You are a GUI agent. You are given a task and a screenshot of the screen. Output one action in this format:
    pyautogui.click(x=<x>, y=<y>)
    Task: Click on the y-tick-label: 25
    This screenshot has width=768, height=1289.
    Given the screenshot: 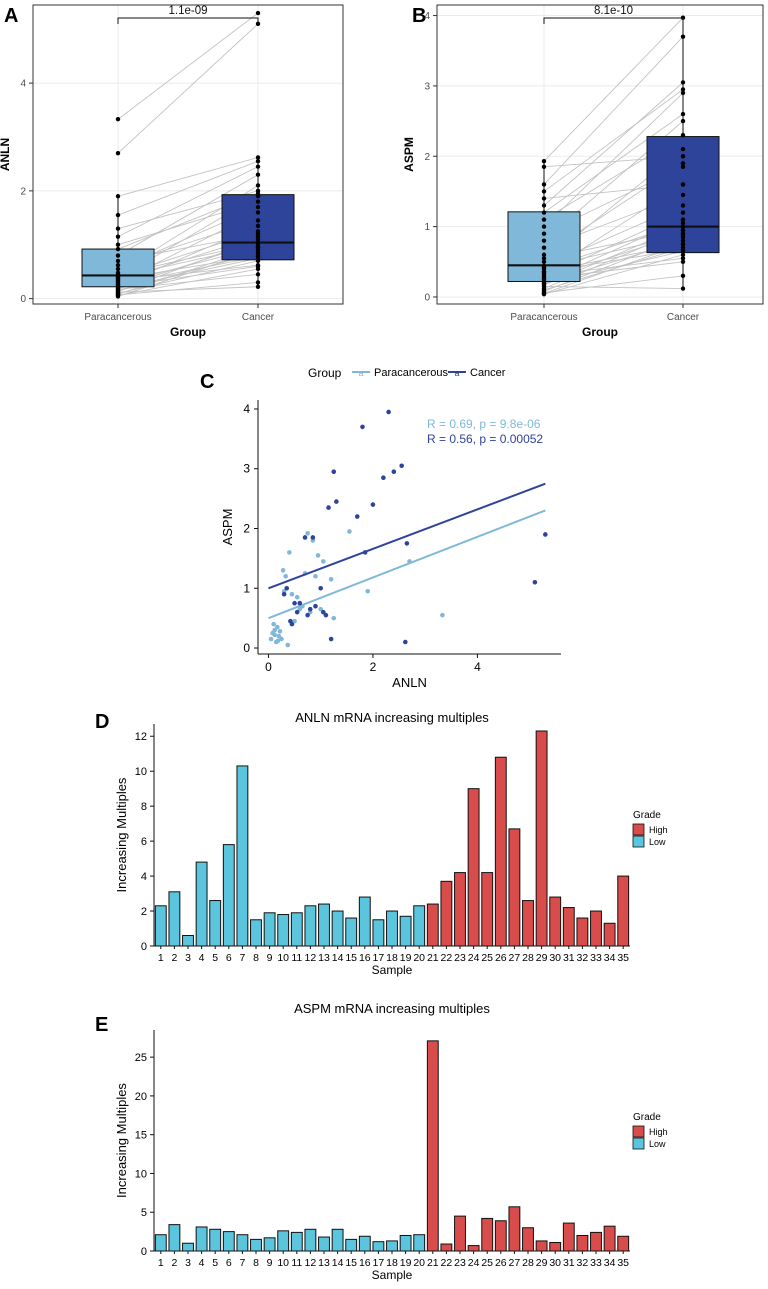 What is the action you would take?
    pyautogui.click(x=141, y=1058)
    